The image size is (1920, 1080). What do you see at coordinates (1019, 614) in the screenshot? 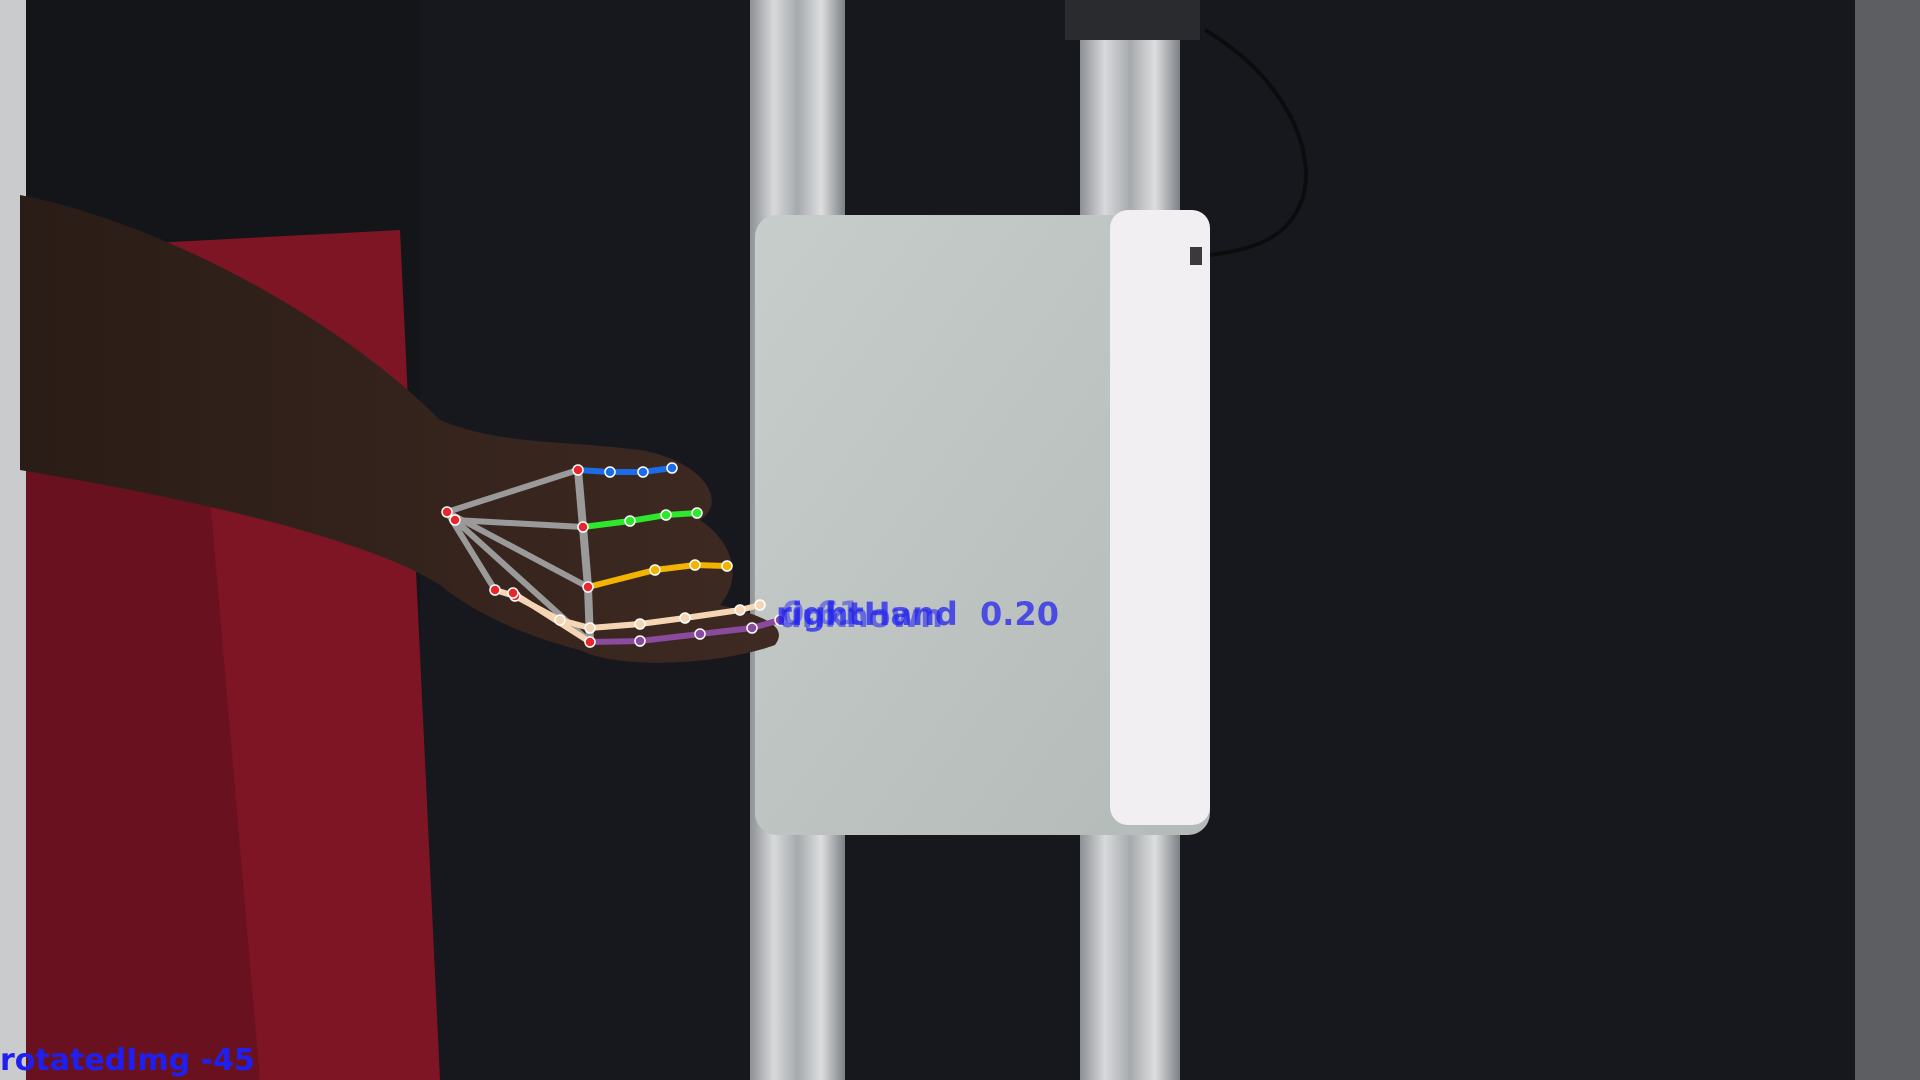
I see `hand-label-score-2: 0.20` at bounding box center [1019, 614].